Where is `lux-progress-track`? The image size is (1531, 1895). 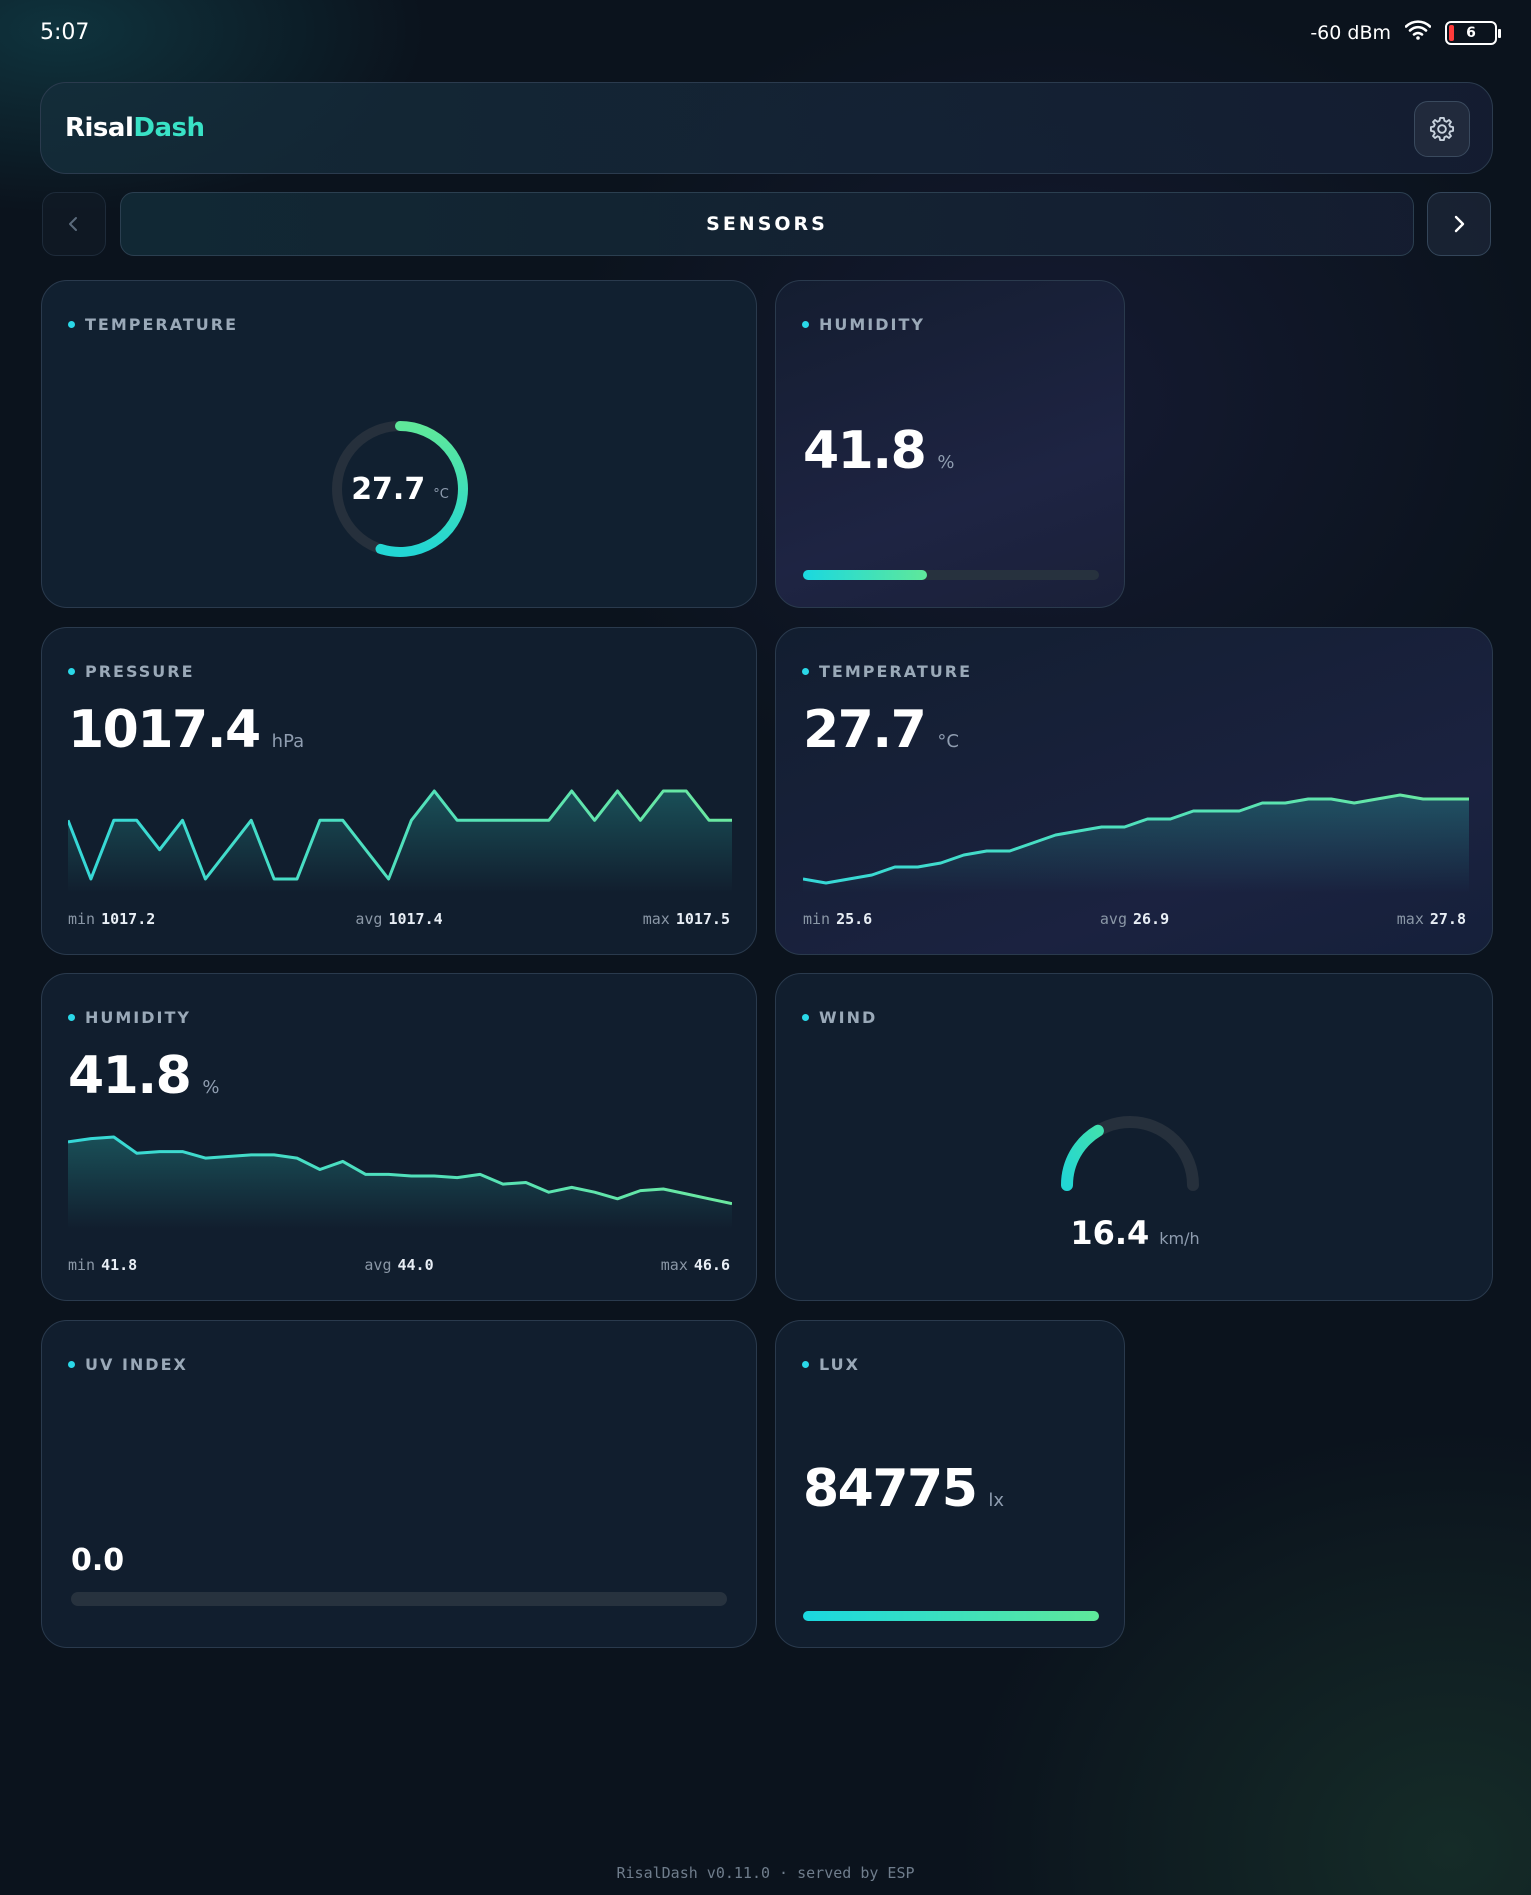
lux-progress-track is located at coordinates (951, 1616).